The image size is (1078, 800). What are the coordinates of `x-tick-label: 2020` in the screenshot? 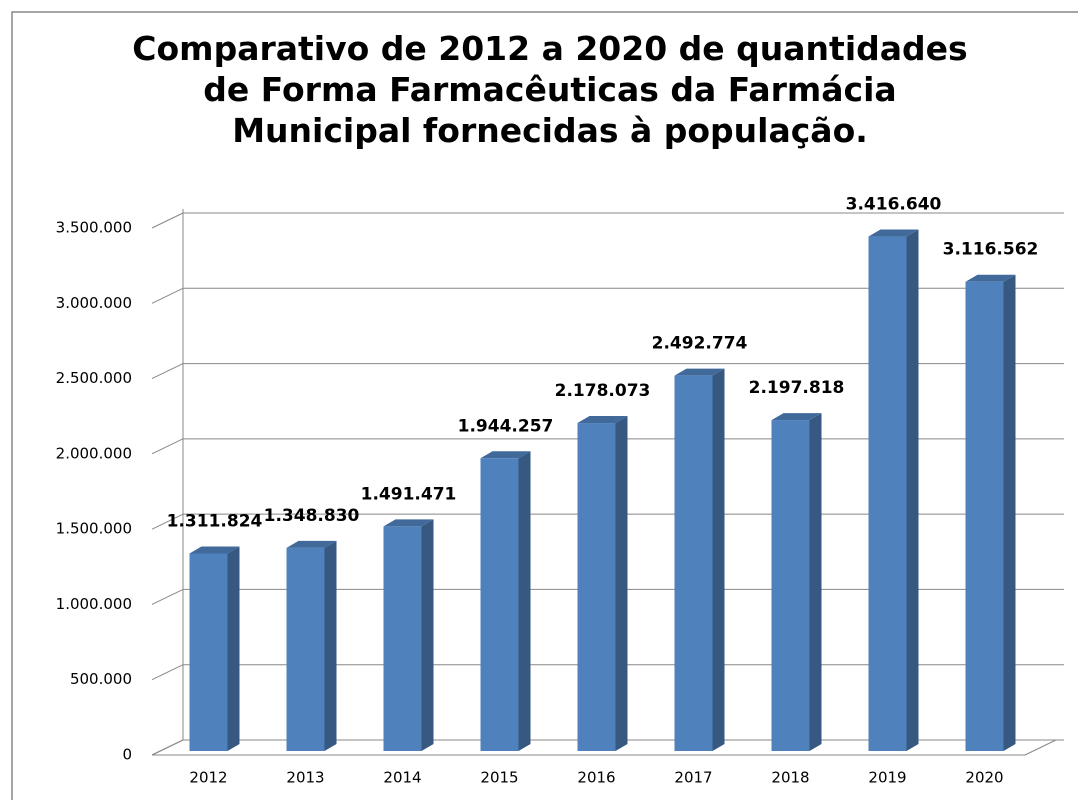 It's located at (984, 778).